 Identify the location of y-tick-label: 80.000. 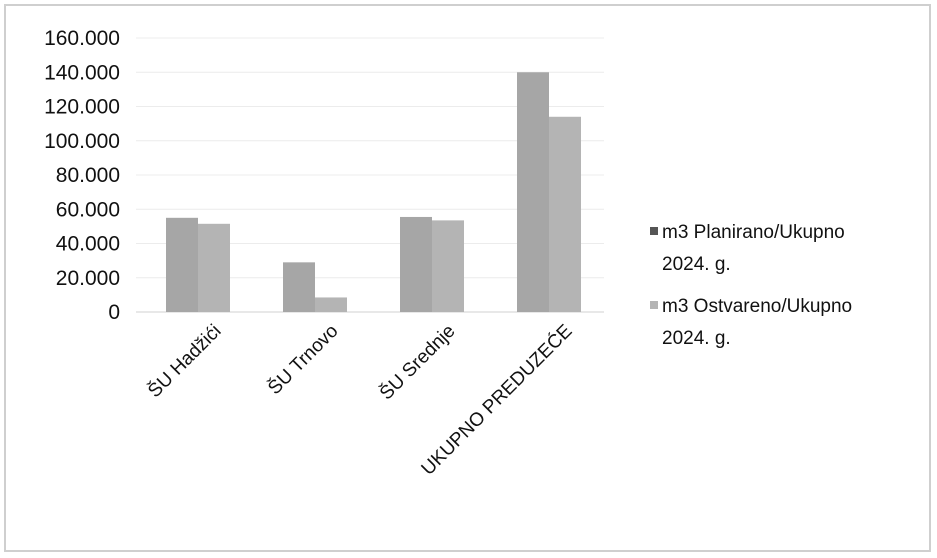
(88, 175).